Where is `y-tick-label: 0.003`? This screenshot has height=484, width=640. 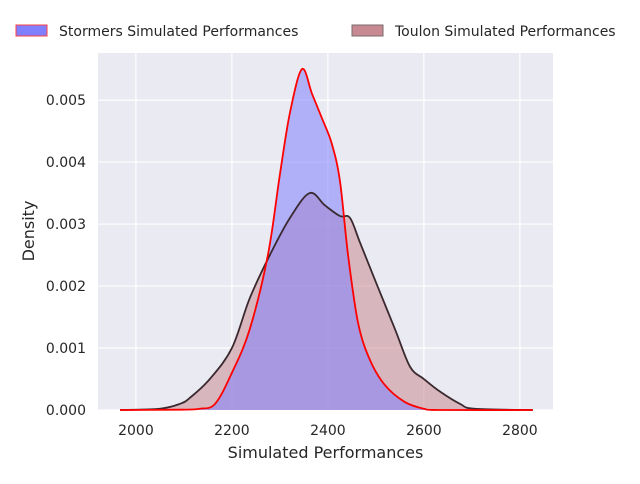
y-tick-label: 0.003 is located at coordinates (66, 225).